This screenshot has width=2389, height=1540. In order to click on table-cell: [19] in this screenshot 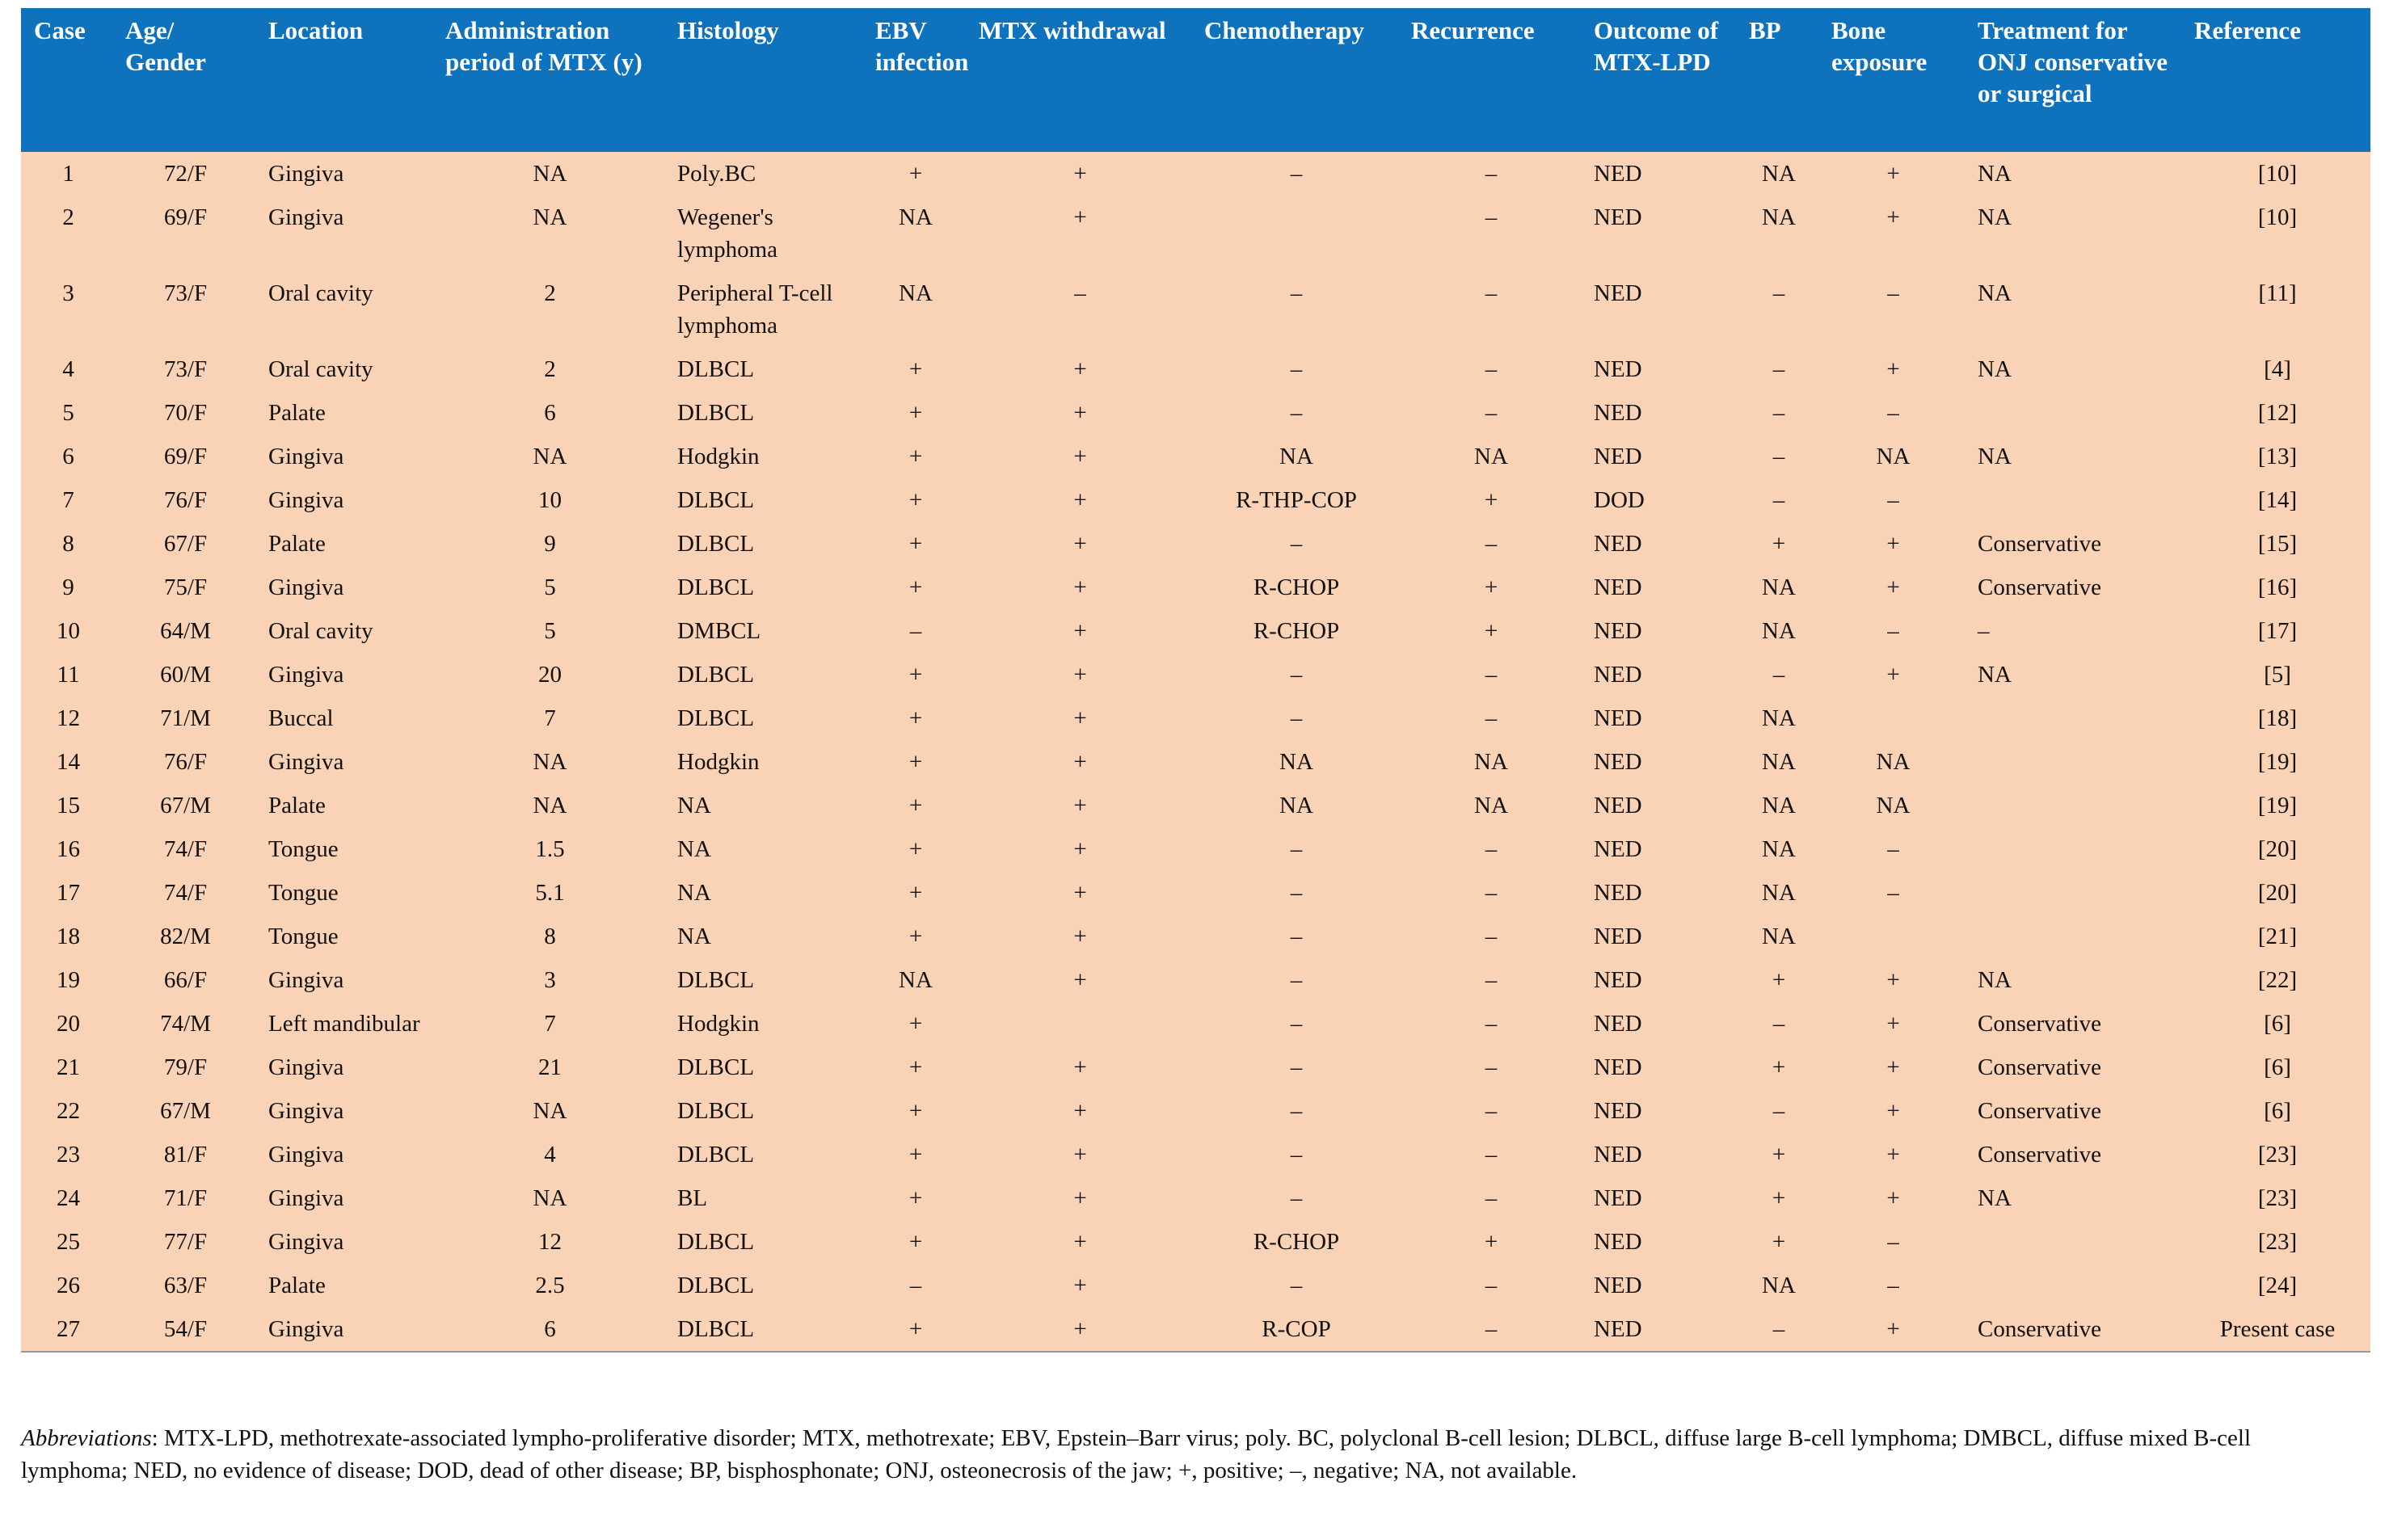, I will do `click(2275, 762)`.